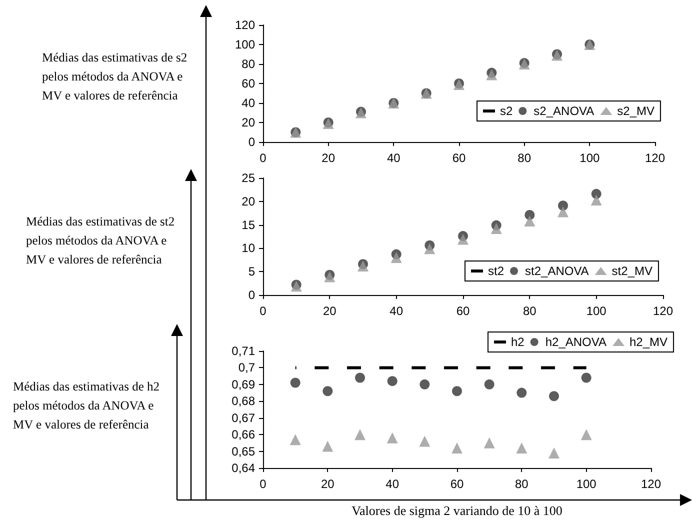  I want to click on y-tick-label: 0,69, so click(244, 384).